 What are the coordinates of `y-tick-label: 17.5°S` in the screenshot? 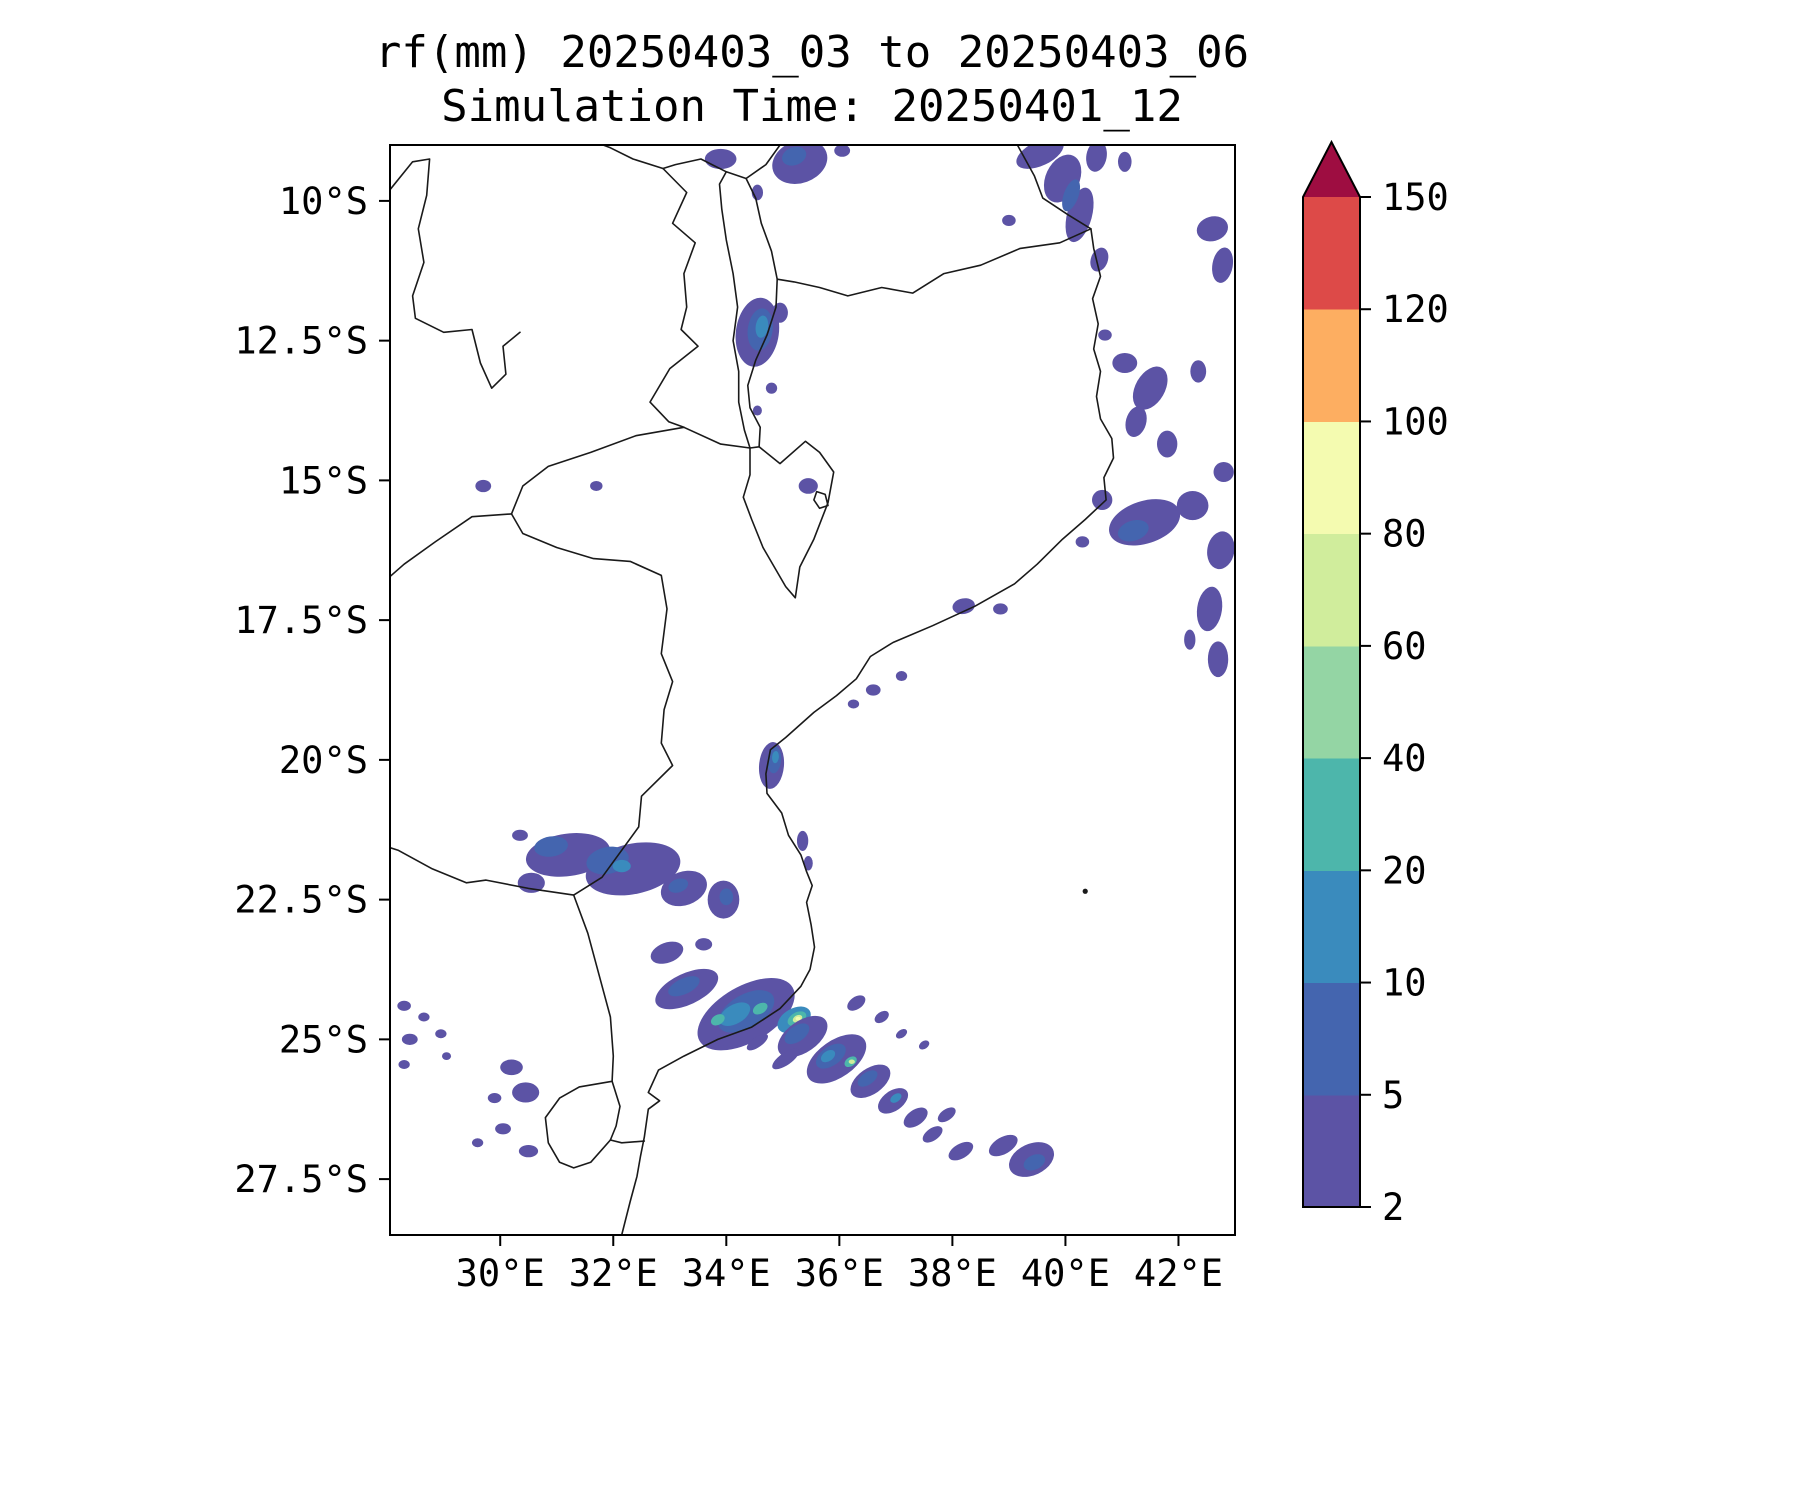 It's located at (301, 620).